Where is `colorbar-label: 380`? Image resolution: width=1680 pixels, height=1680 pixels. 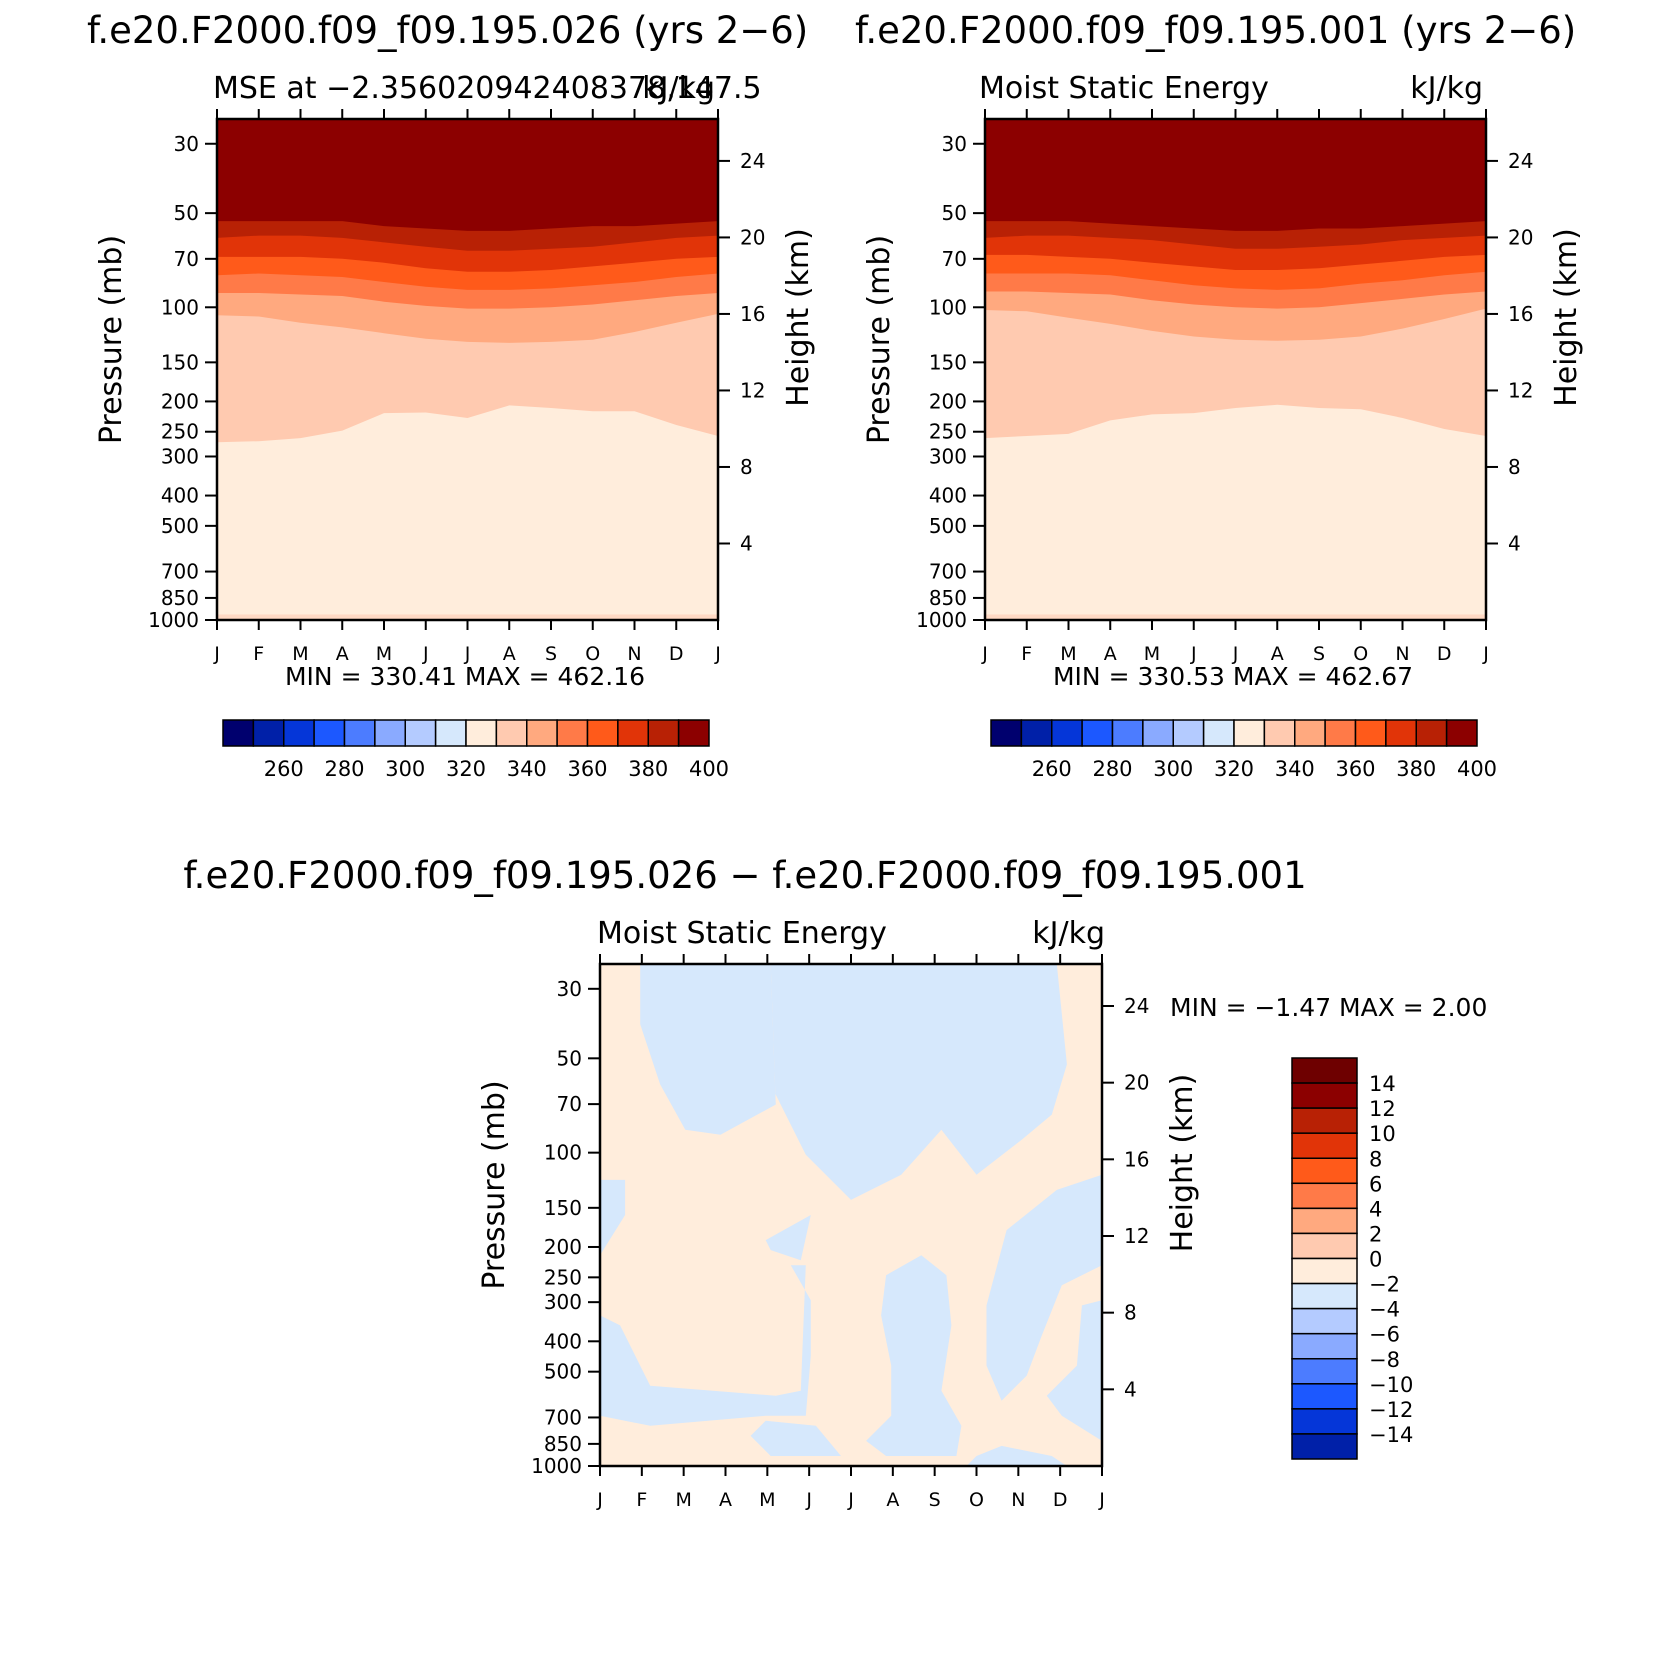 colorbar-label: 380 is located at coordinates (648, 769).